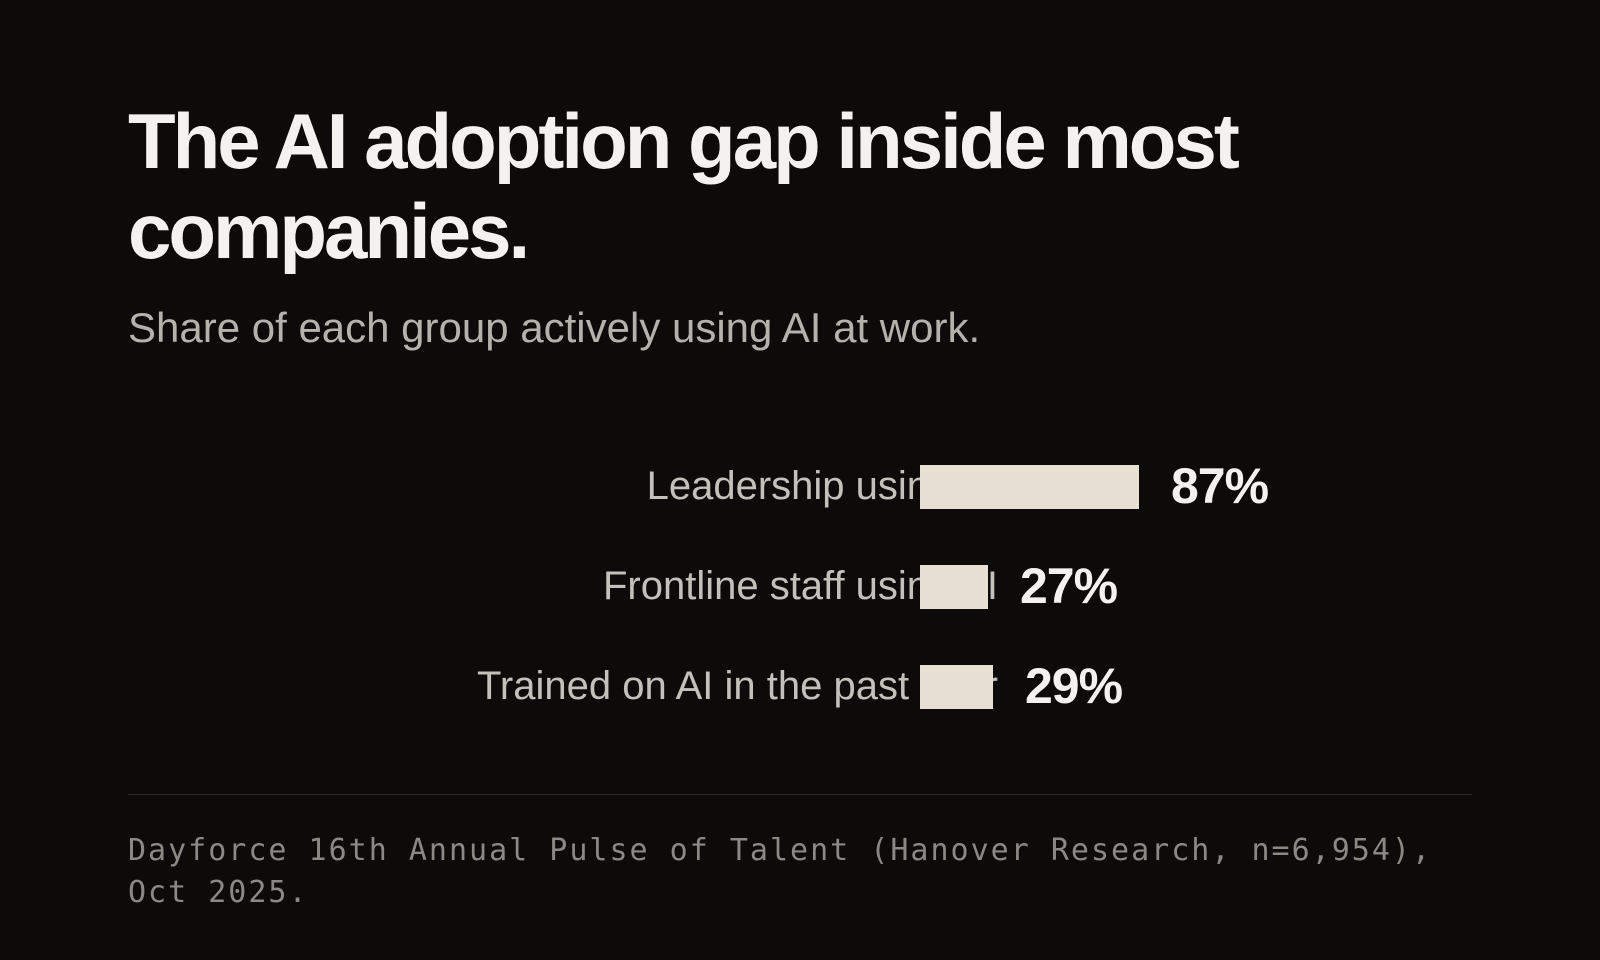  Describe the element at coordinates (800, 486) in the screenshot. I see `bar-row: Leadership using AI 87%` at that location.